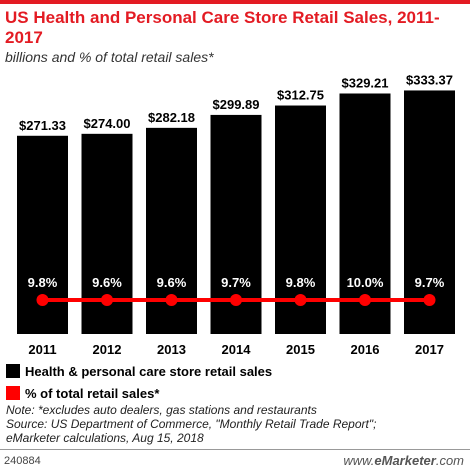  I want to click on percent-point-2013, so click(171, 300).